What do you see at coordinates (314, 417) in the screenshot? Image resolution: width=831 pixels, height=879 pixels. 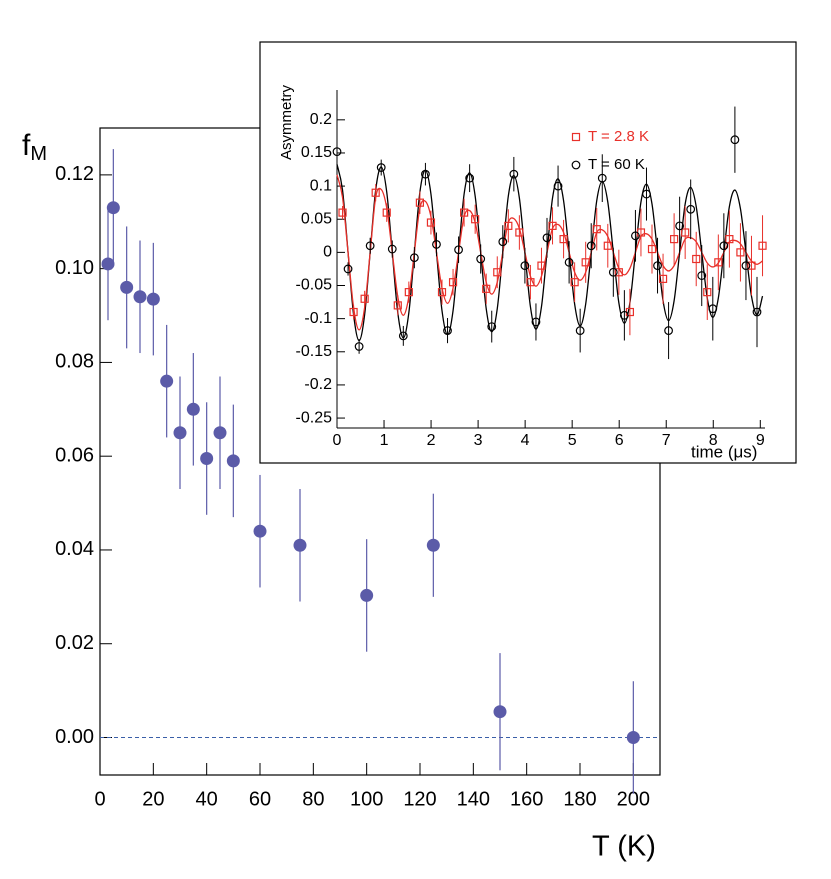 I see `y-tick-label: -0.25` at bounding box center [314, 417].